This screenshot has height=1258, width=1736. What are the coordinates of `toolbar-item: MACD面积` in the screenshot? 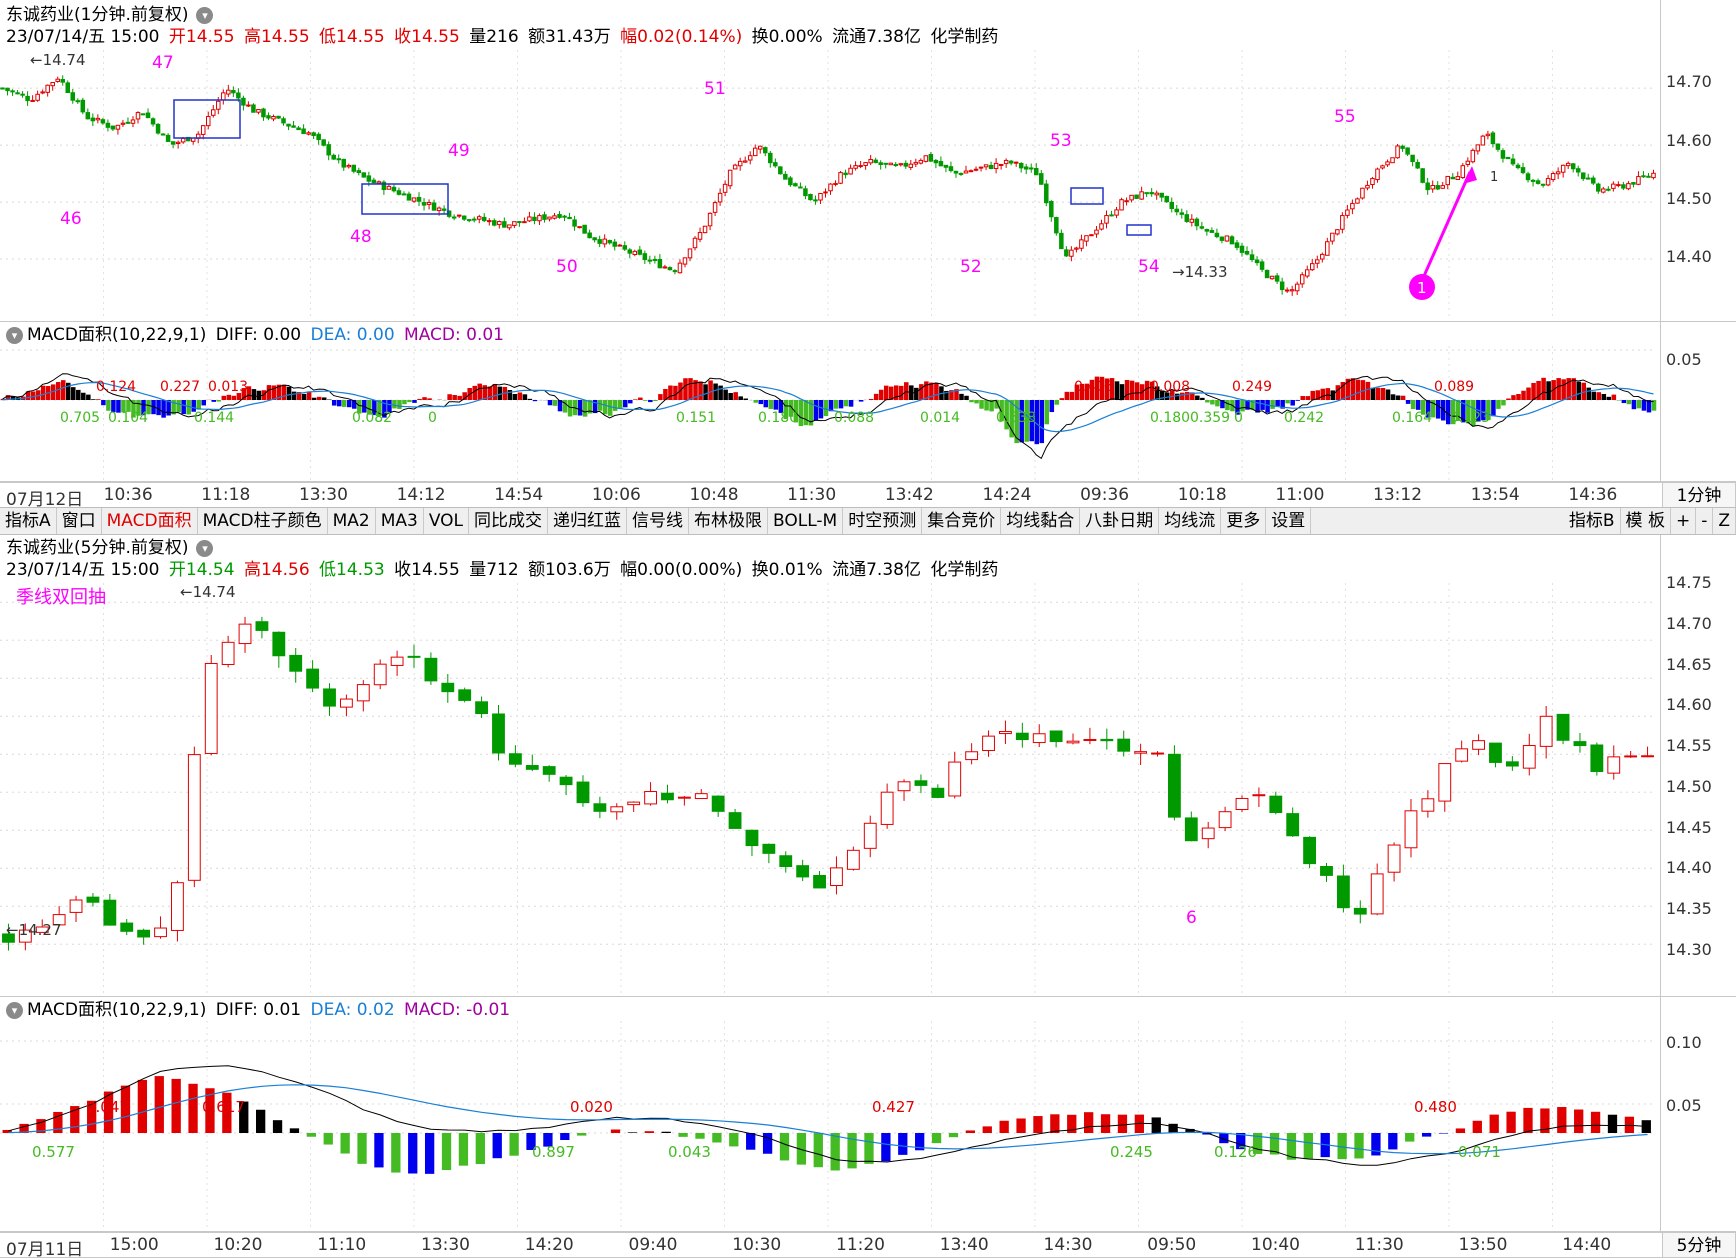 It's located at (150, 521).